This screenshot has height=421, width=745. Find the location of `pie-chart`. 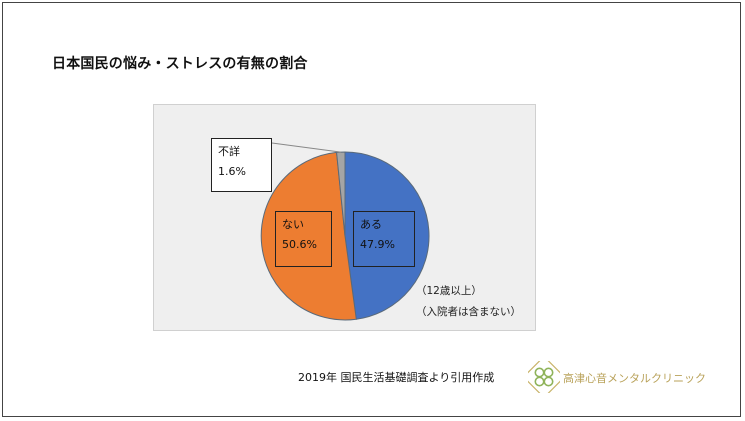

pie-chart is located at coordinates (345, 231).